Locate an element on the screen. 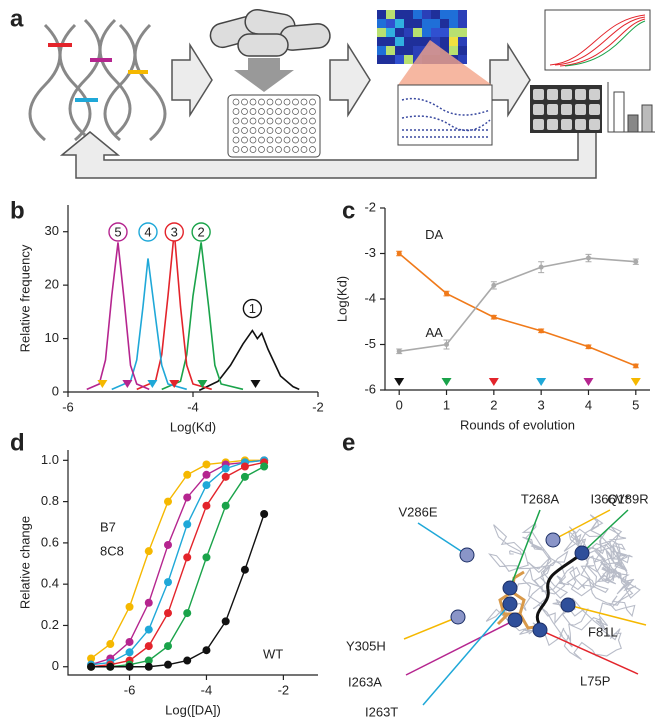  zoom-wedge is located at coordinates (445, 62).